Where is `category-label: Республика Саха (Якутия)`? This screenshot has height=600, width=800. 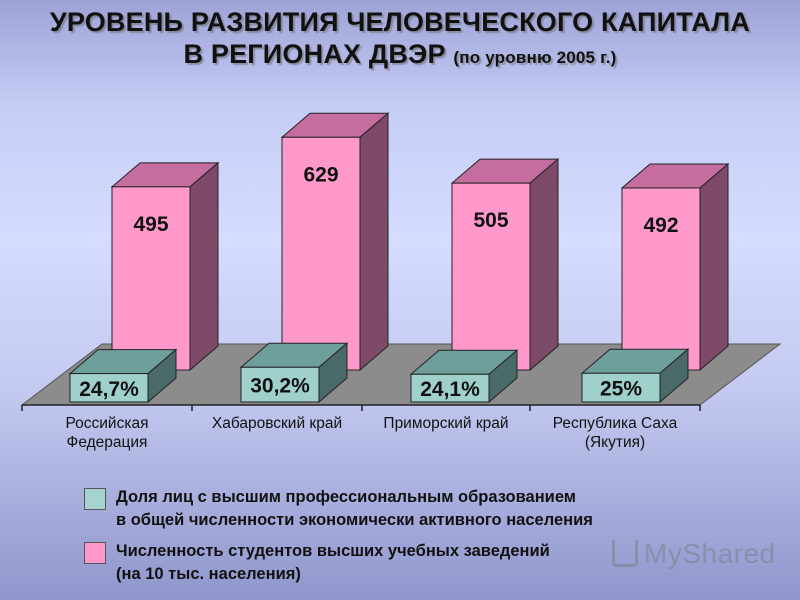 category-label: Республика Саха (Якутия) is located at coordinates (615, 433).